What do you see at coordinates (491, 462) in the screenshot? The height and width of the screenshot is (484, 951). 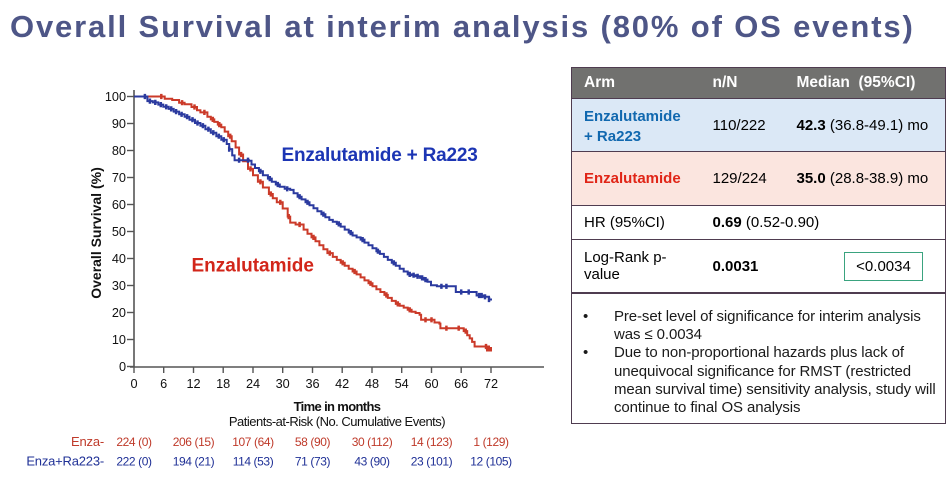 I see `svg-text: 12 (105)` at bounding box center [491, 462].